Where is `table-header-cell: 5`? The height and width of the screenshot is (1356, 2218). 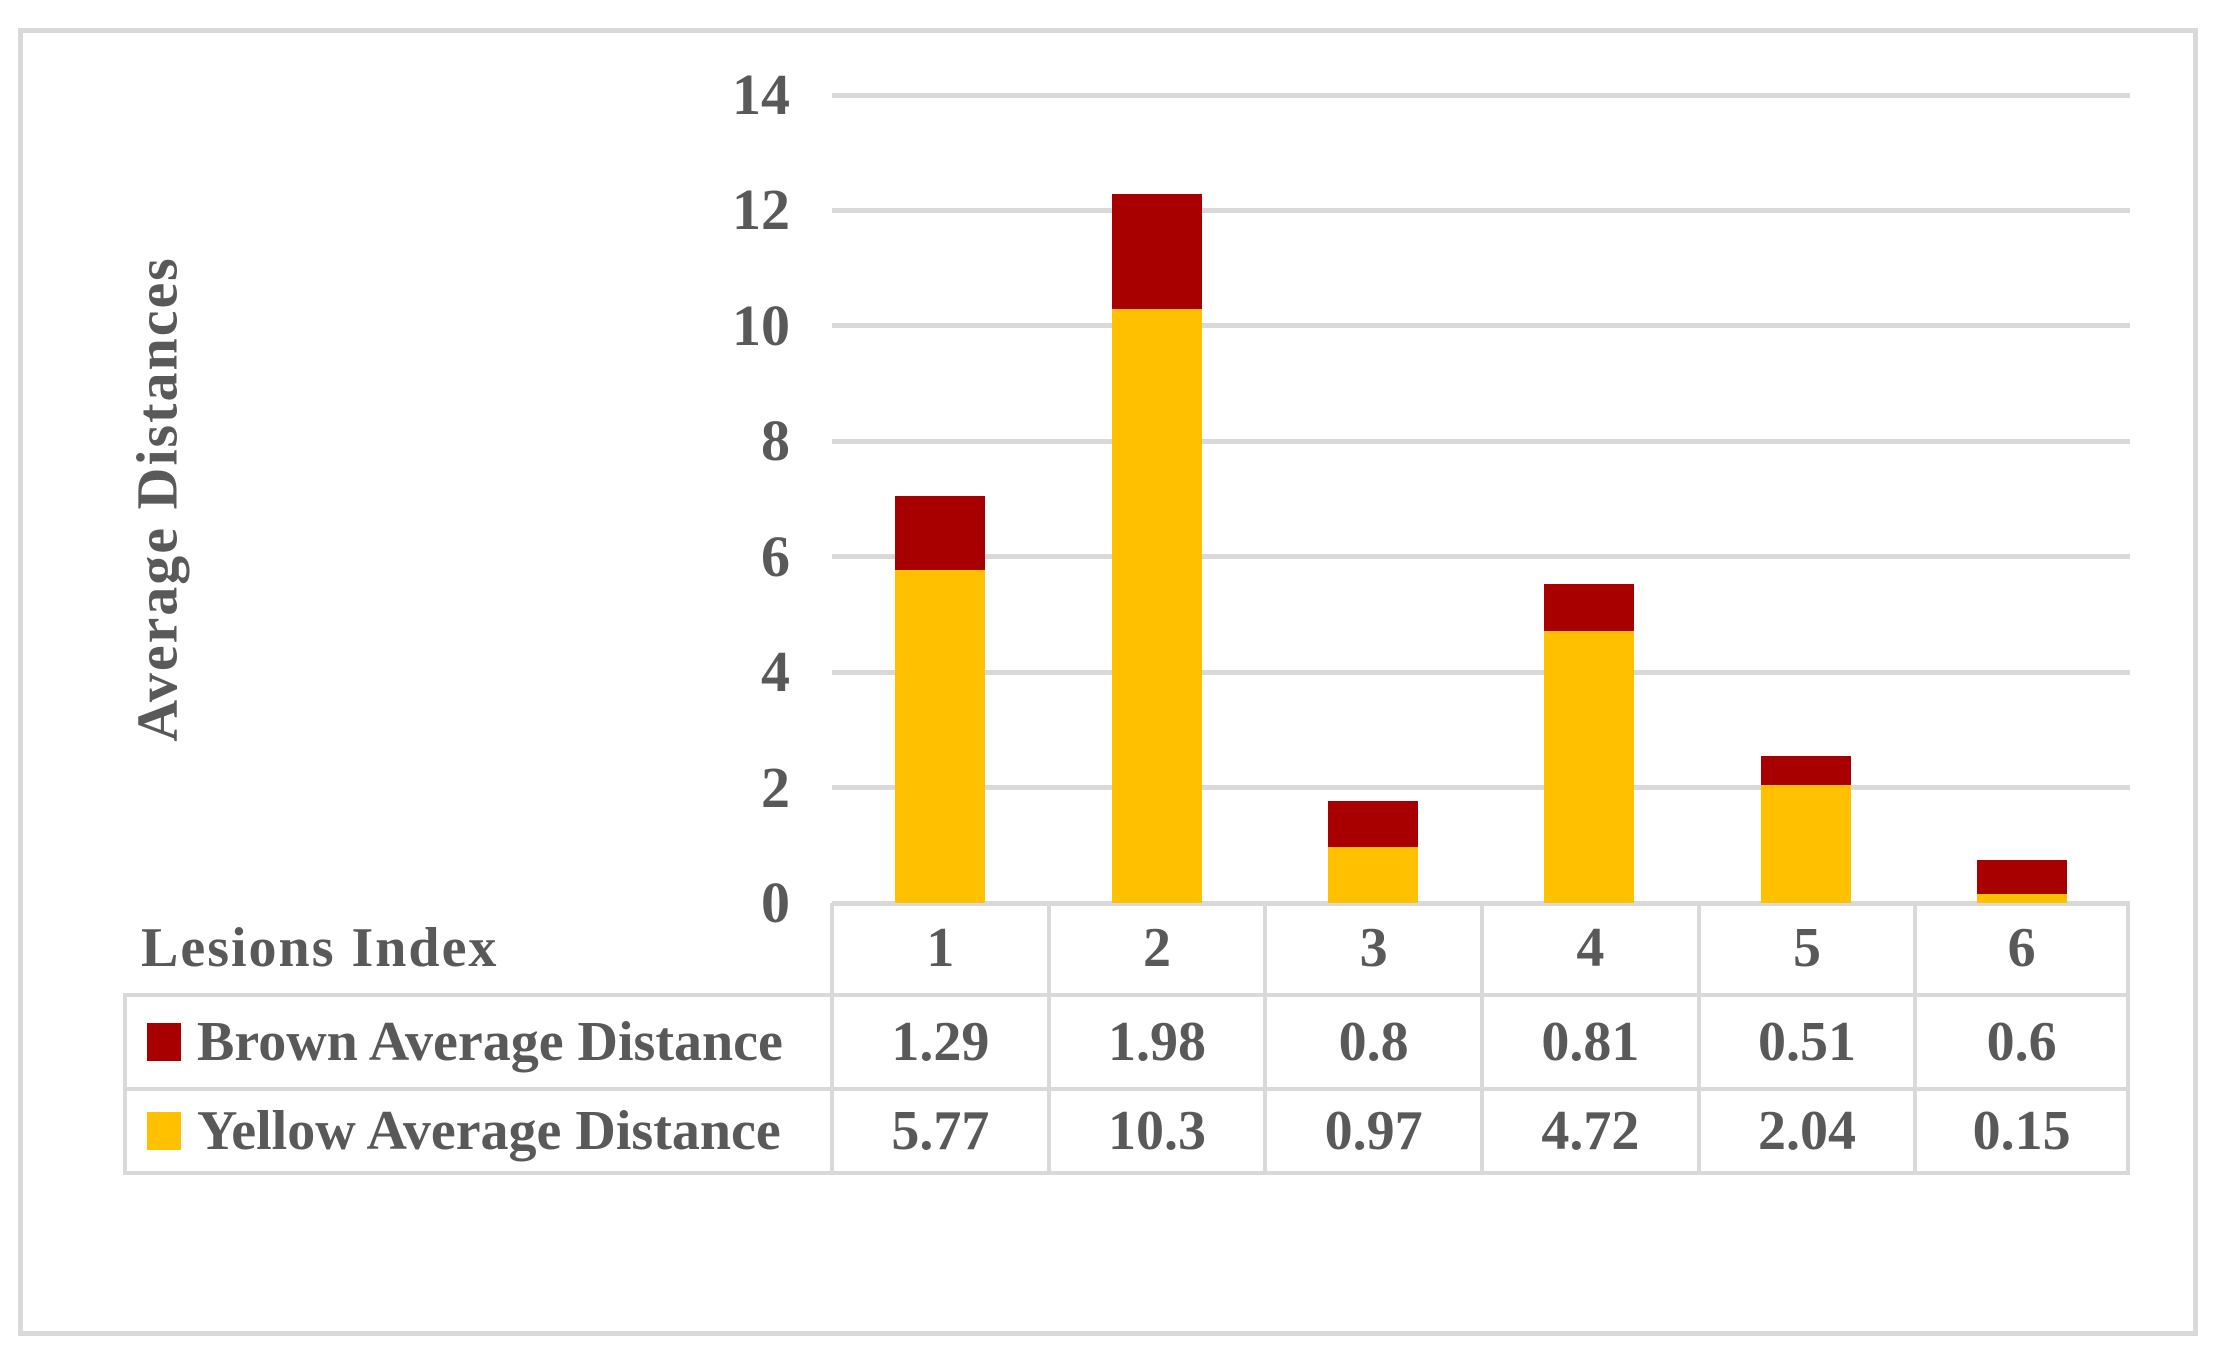
table-header-cell: 5 is located at coordinates (1805, 948).